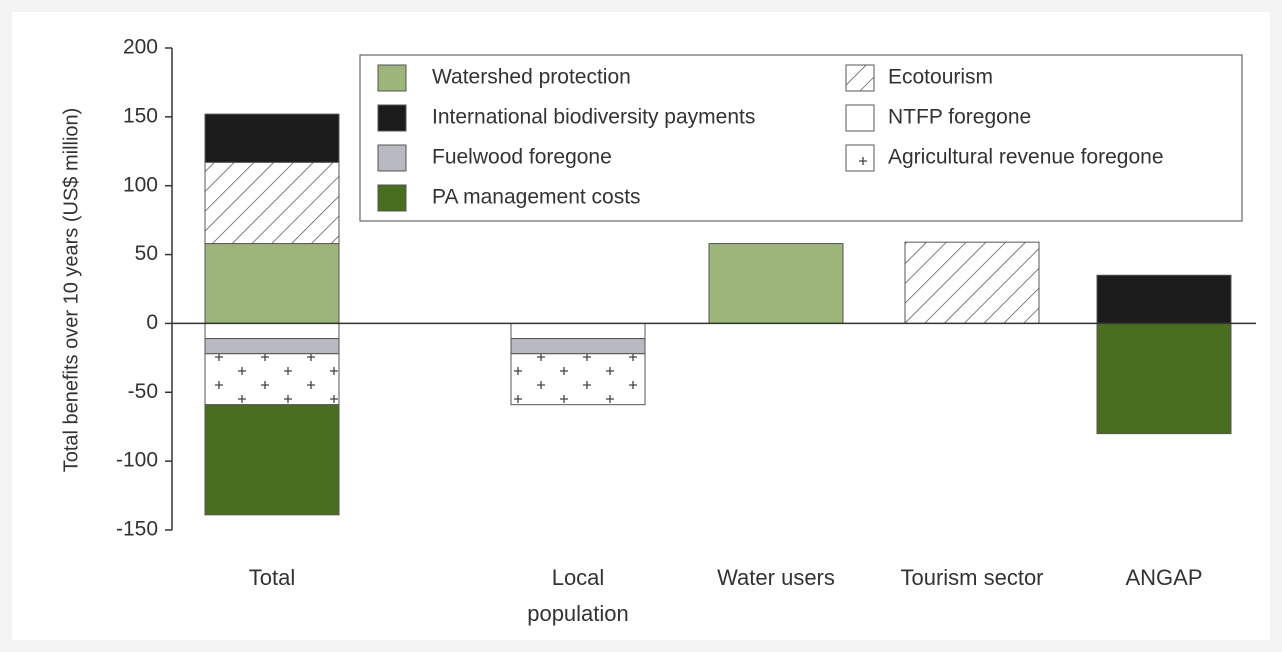 The height and width of the screenshot is (652, 1282). Describe the element at coordinates (137, 529) in the screenshot. I see `y-tick-label: -150` at that location.